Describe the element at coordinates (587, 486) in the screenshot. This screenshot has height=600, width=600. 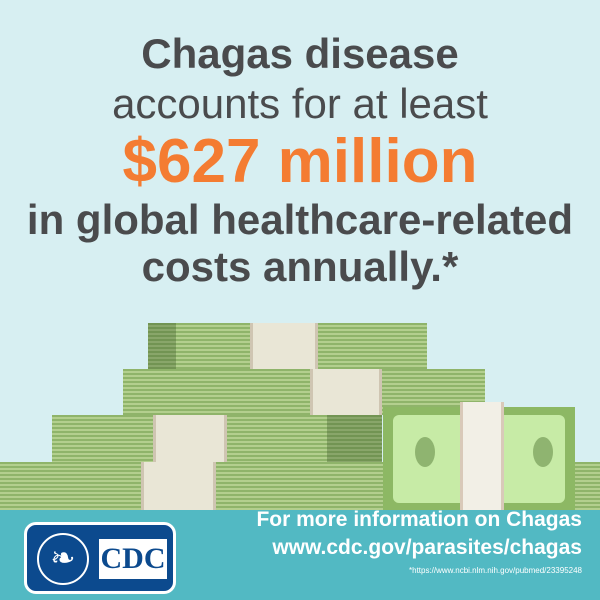
I see `money-stack` at that location.